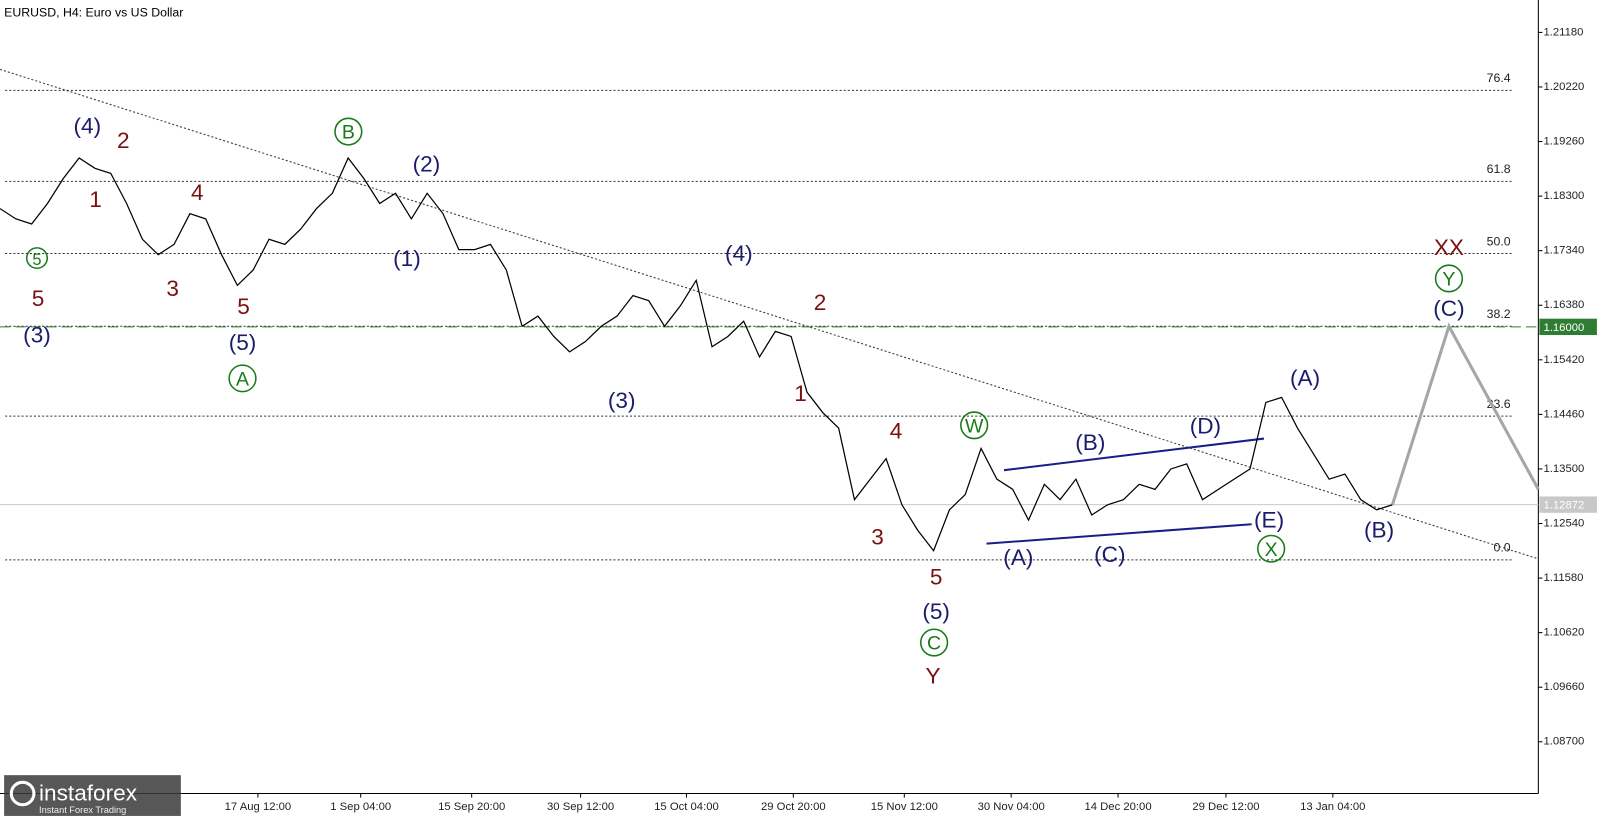 Image resolution: width=1600 pixels, height=819 pixels. I want to click on last-price-badge, so click(1568, 504).